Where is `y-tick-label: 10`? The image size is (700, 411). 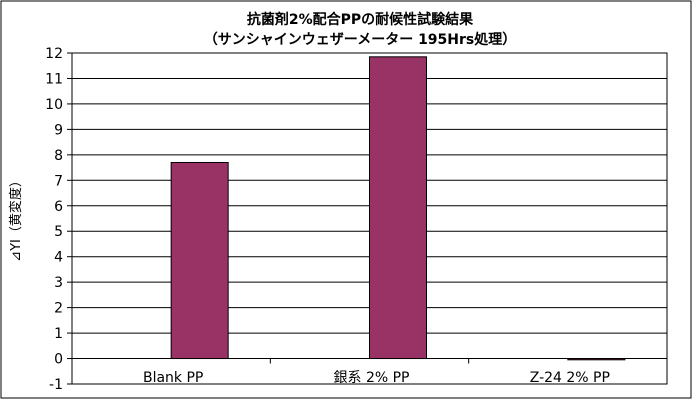 y-tick-label: 10 is located at coordinates (54, 105).